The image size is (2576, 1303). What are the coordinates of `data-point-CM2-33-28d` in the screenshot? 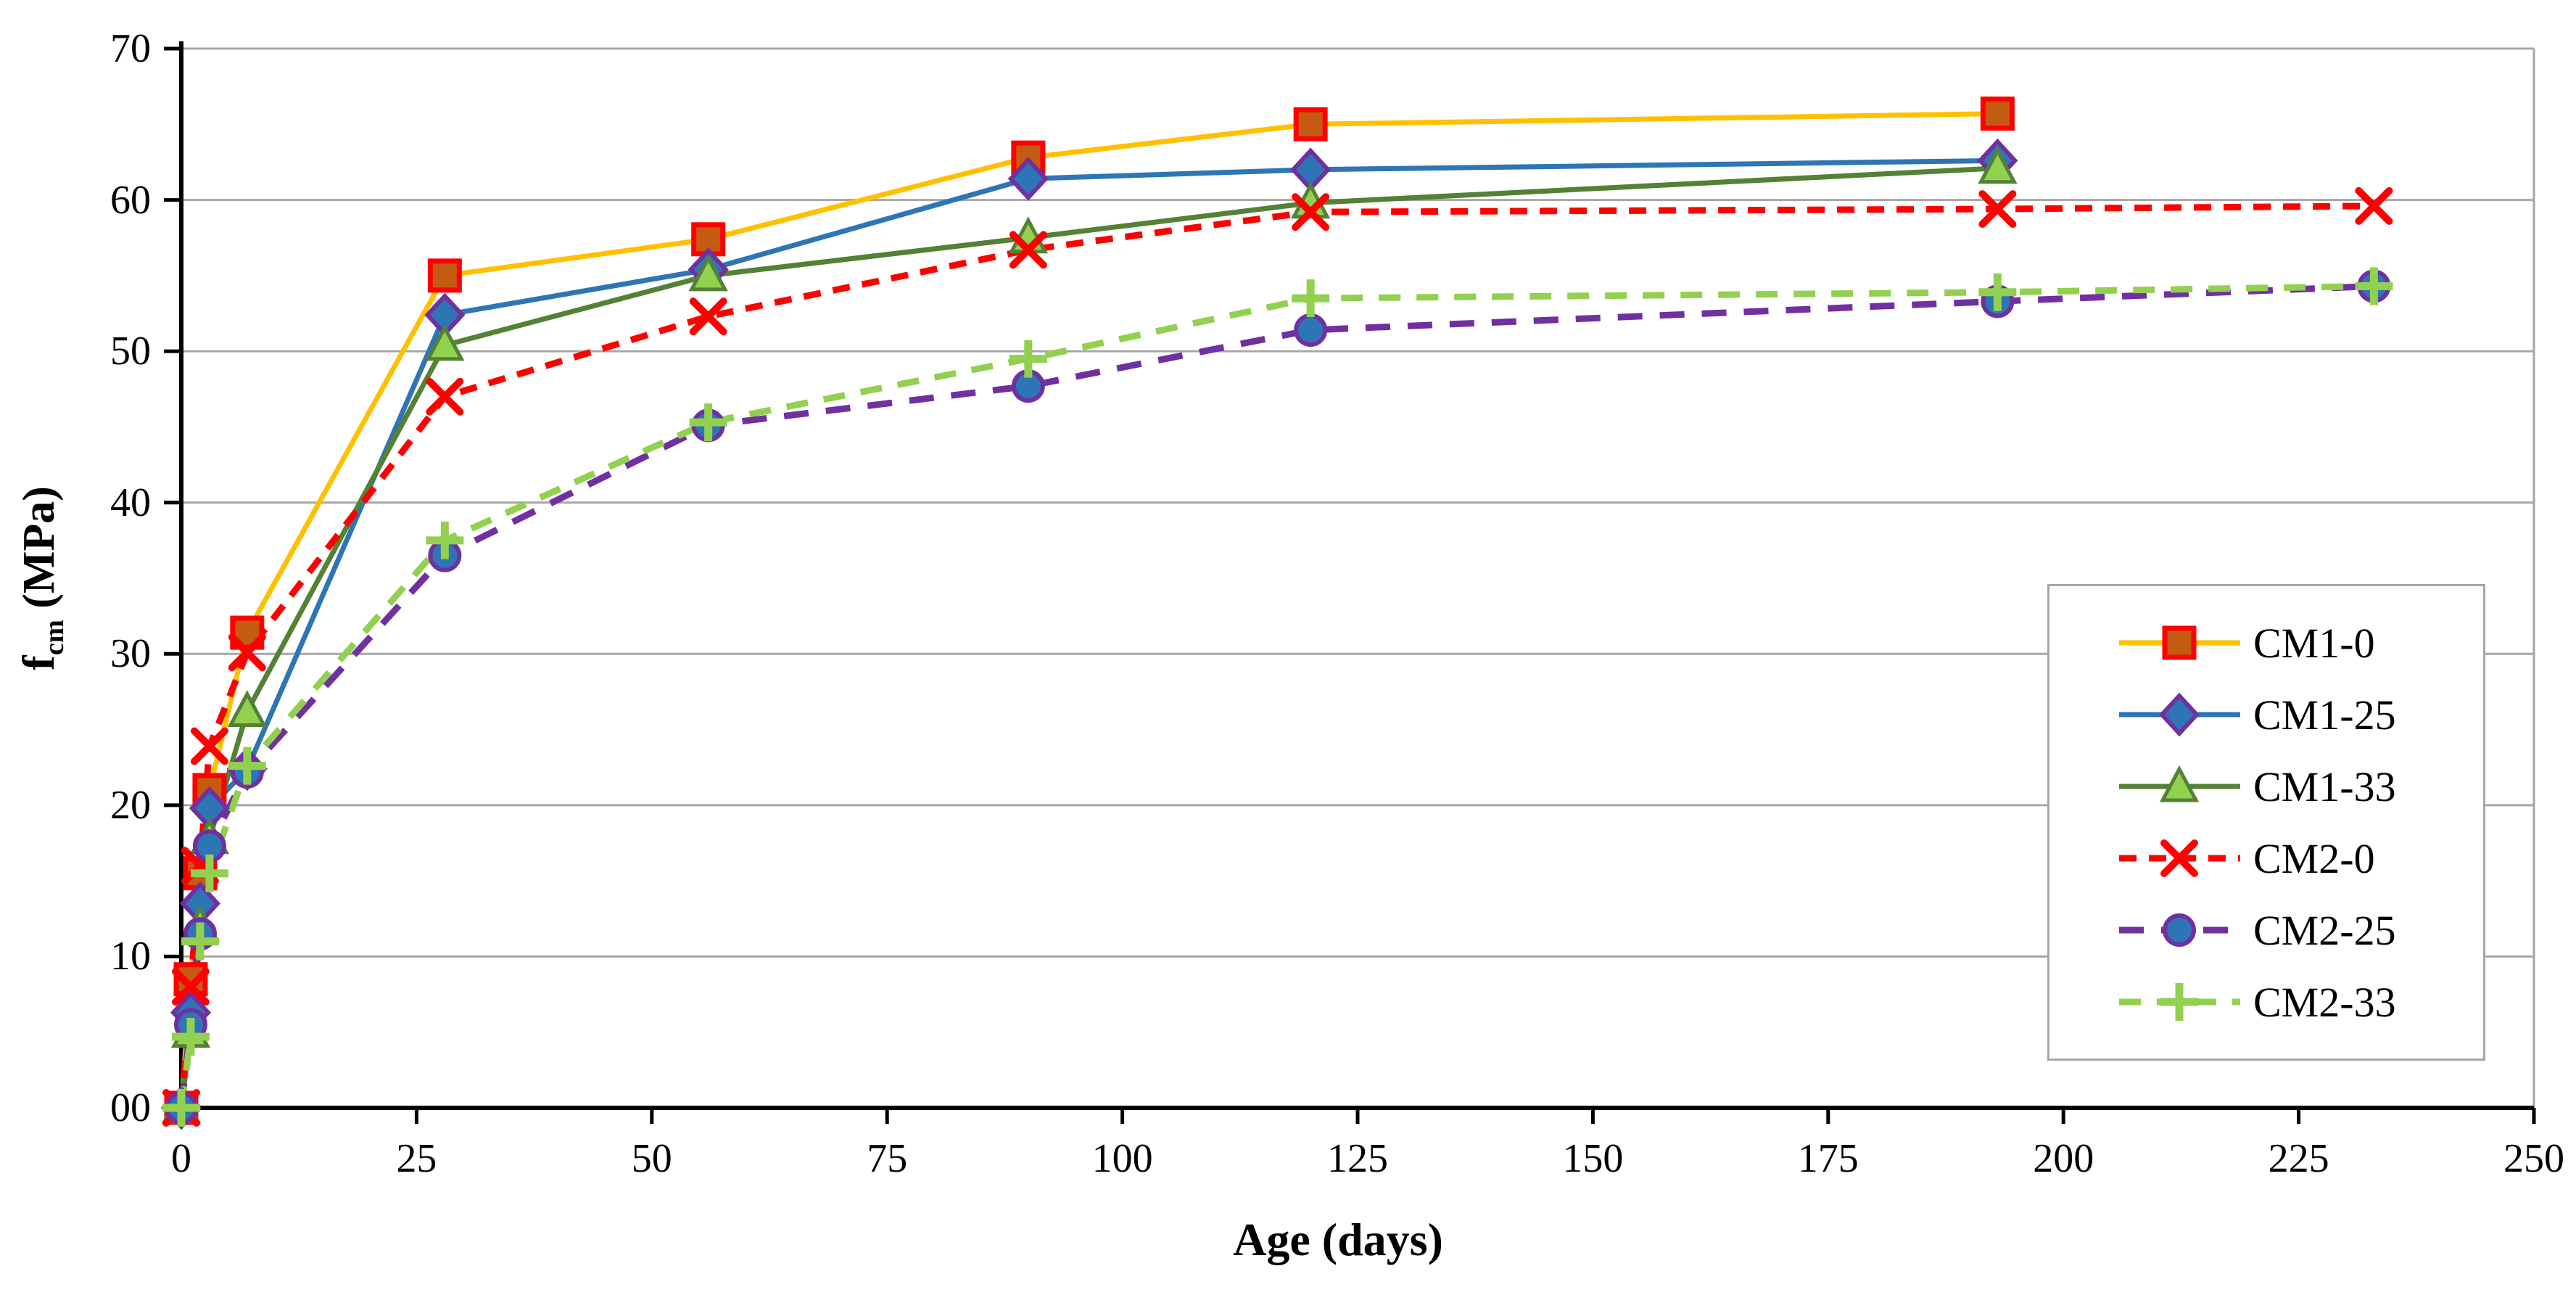 It's located at (445, 540).